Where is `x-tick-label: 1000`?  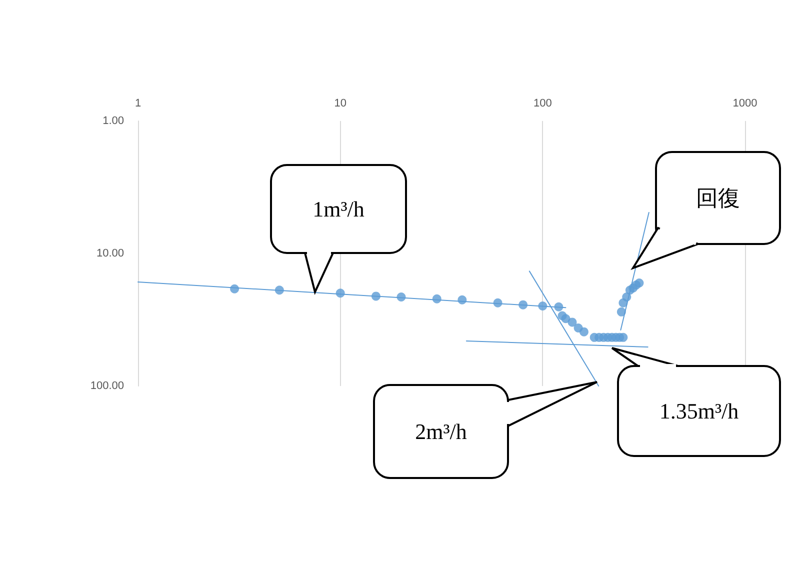
x-tick-label: 1000 is located at coordinates (745, 104).